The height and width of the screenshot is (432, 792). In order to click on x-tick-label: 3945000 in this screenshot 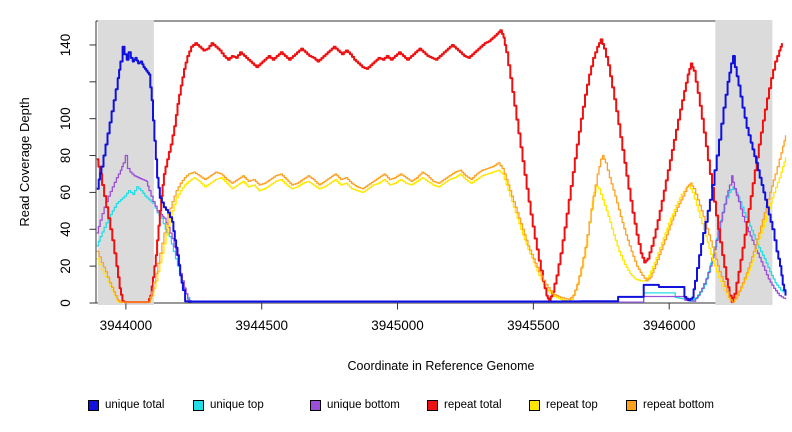, I will do `click(397, 325)`.